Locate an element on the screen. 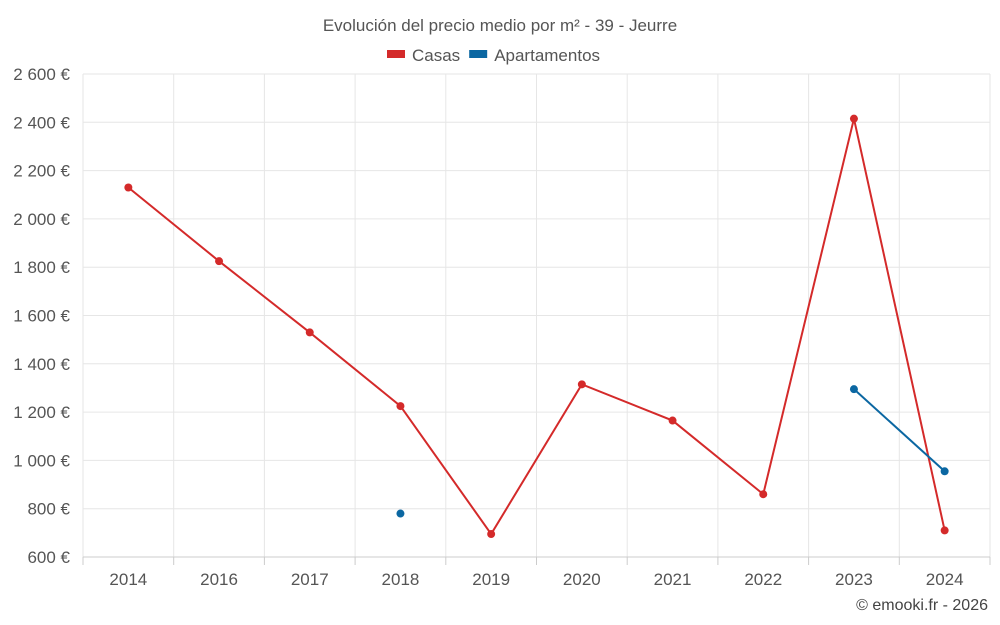 The height and width of the screenshot is (625, 1000). y-tick-label: 2 200 € is located at coordinates (41, 171).